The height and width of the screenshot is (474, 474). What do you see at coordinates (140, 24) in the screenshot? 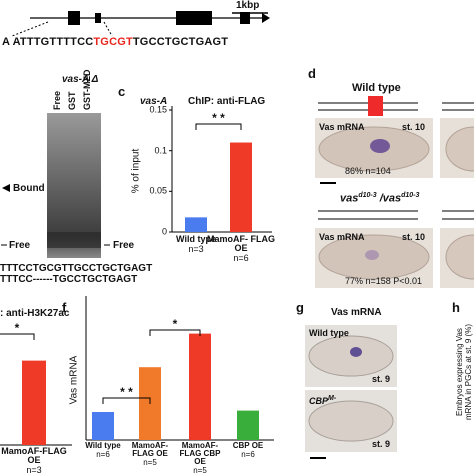
I see `gene-diagram` at bounding box center [140, 24].